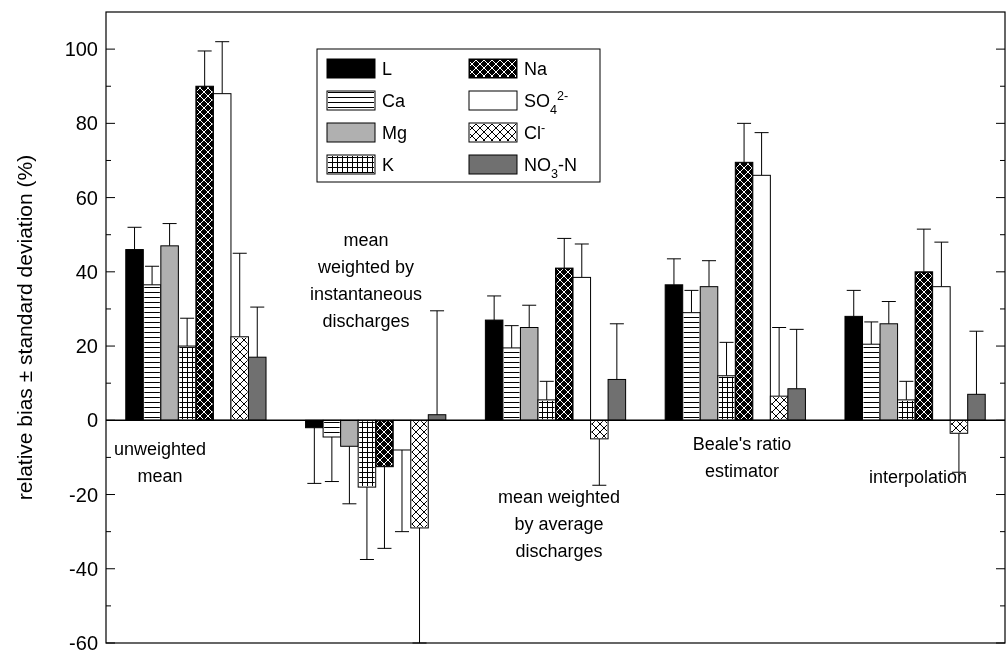 The height and width of the screenshot is (653, 1006). I want to click on legend-label: L, so click(387, 69).